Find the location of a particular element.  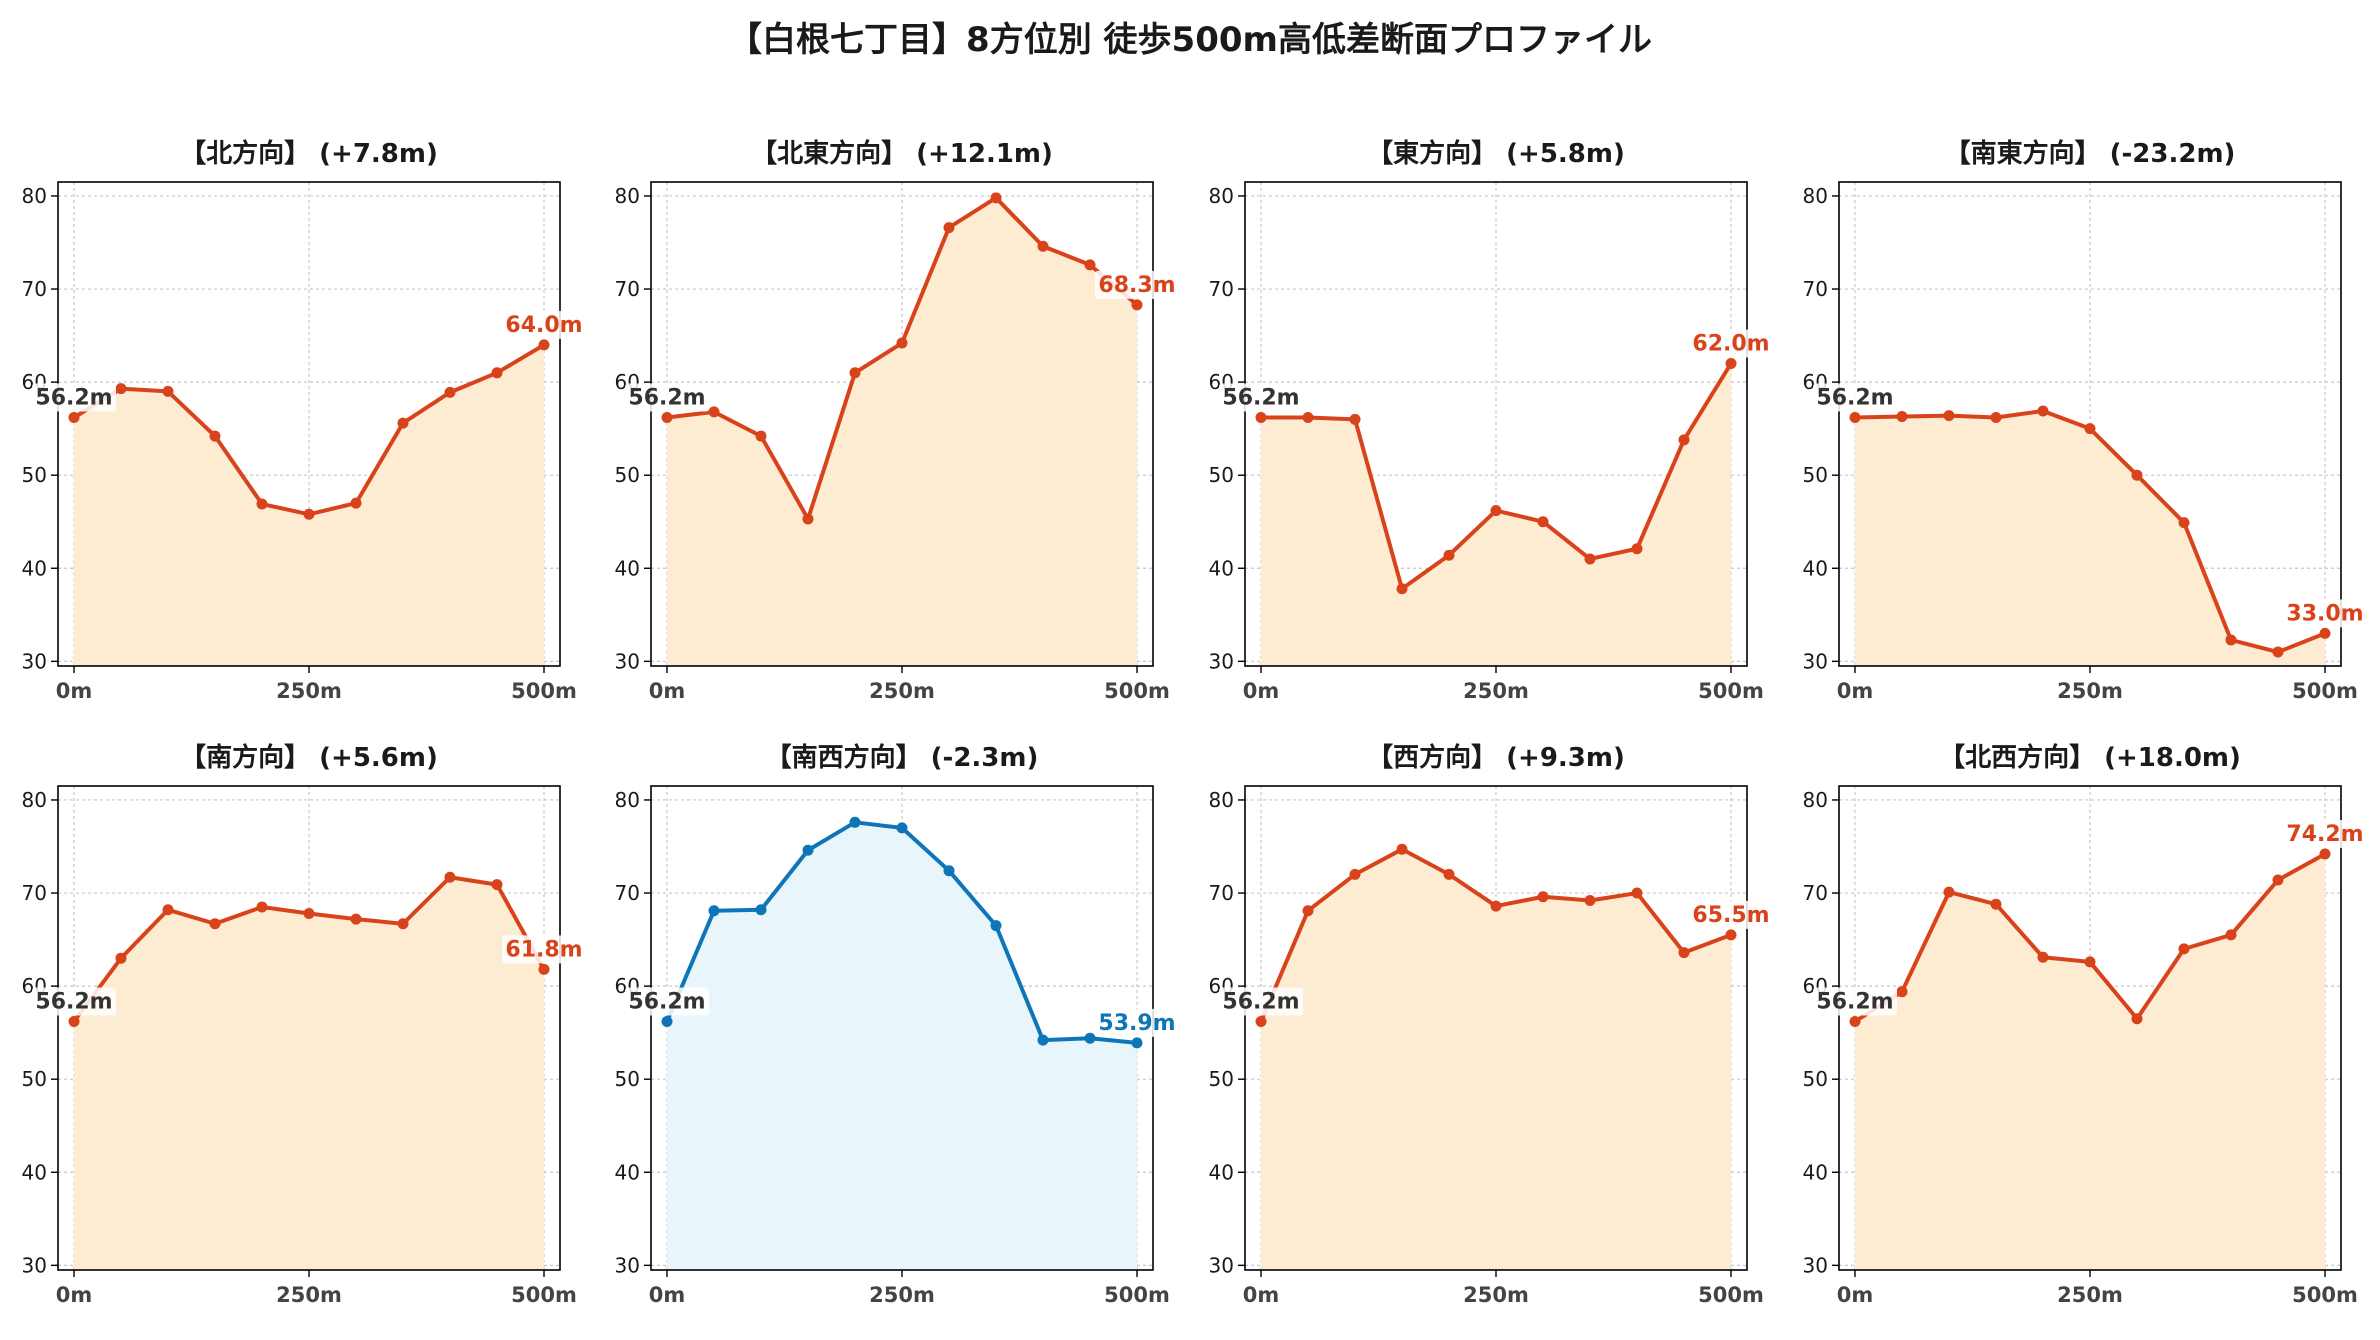

y-tick-label: 30 is located at coordinates (34, 661).